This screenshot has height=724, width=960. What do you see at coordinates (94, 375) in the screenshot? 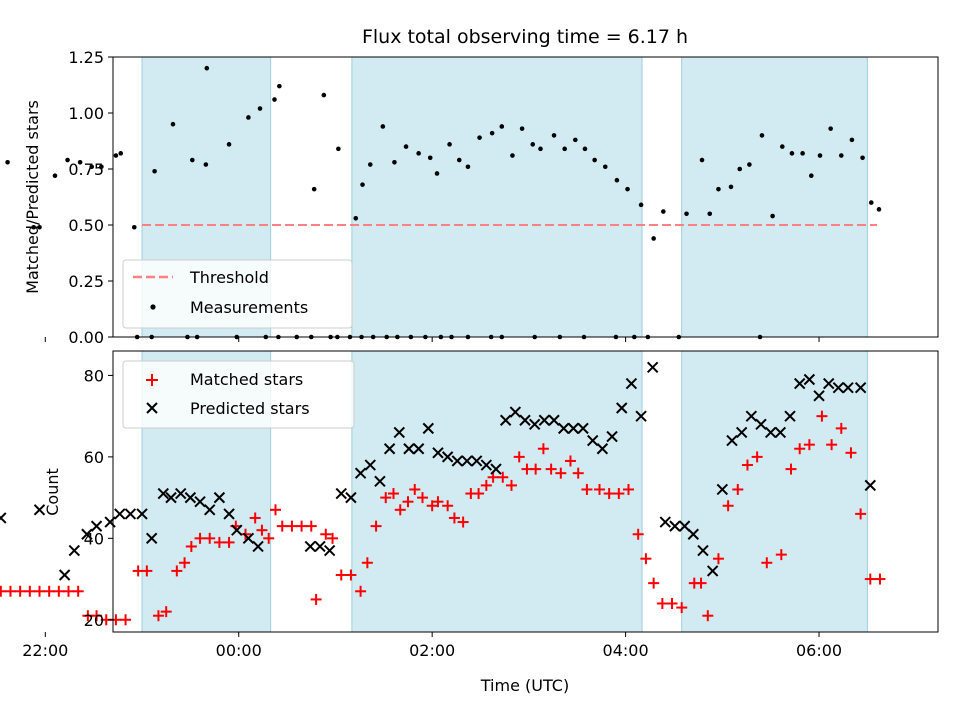
I see `bottom-y-tick-label: 80` at bounding box center [94, 375].